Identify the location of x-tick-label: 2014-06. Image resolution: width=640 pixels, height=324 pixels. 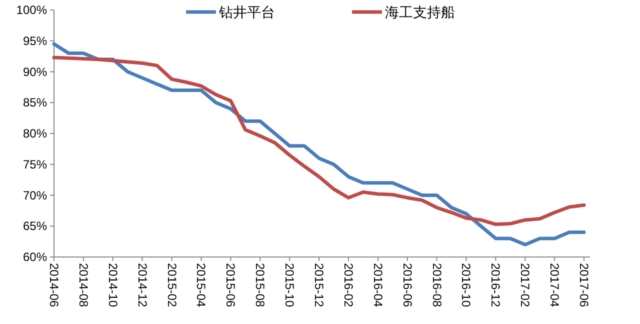
(54, 285).